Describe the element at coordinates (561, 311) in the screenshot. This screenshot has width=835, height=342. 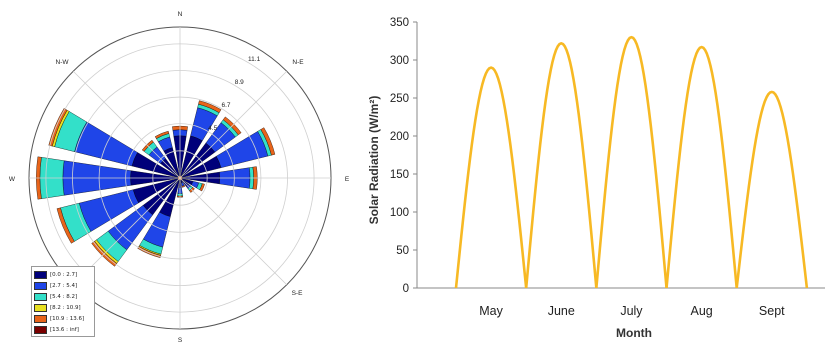
I see `x-tick-label: June` at that location.